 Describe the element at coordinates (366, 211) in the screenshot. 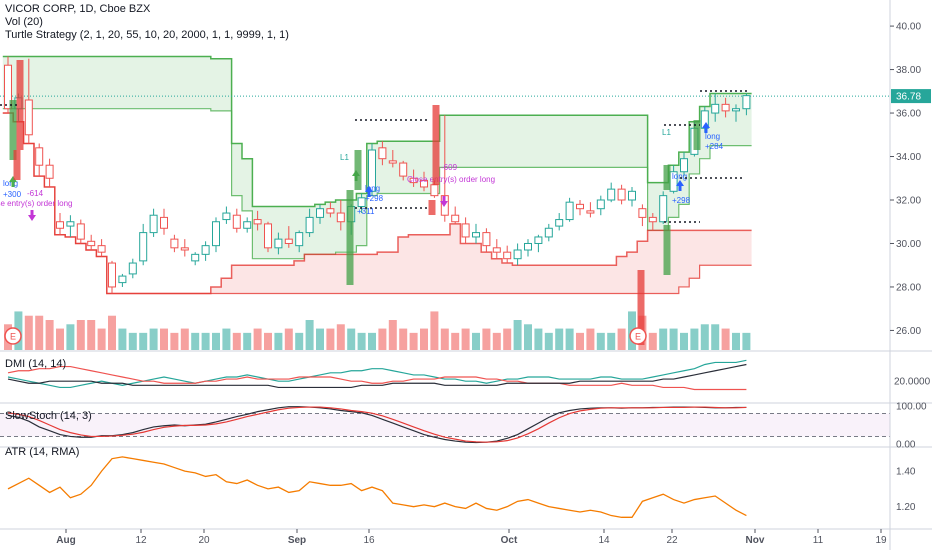

I see `trade-label: +311` at that location.